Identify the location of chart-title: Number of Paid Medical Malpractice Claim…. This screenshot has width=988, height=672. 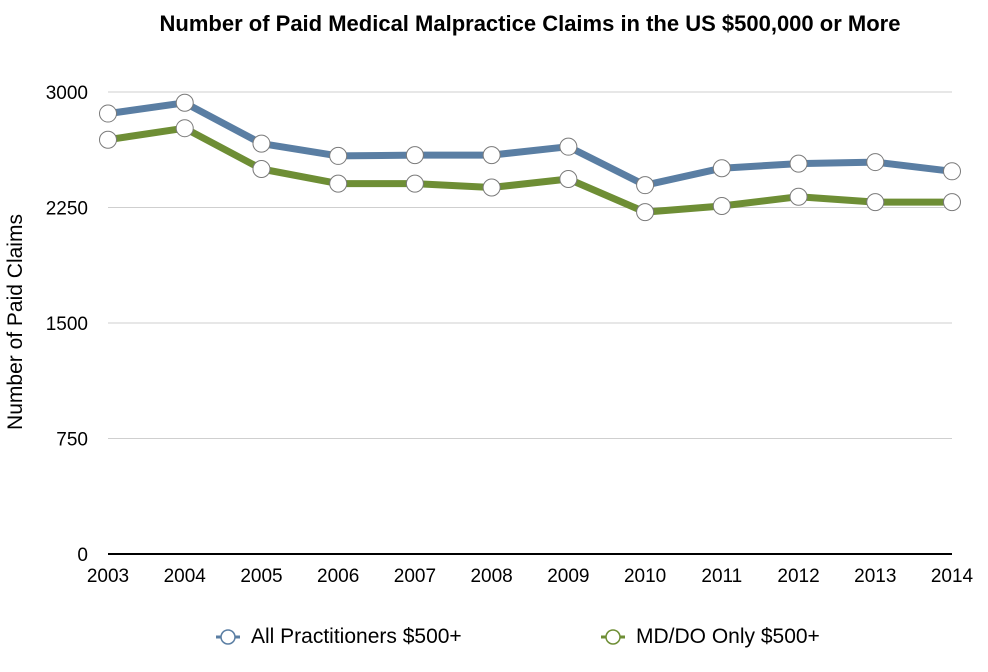
(530, 23).